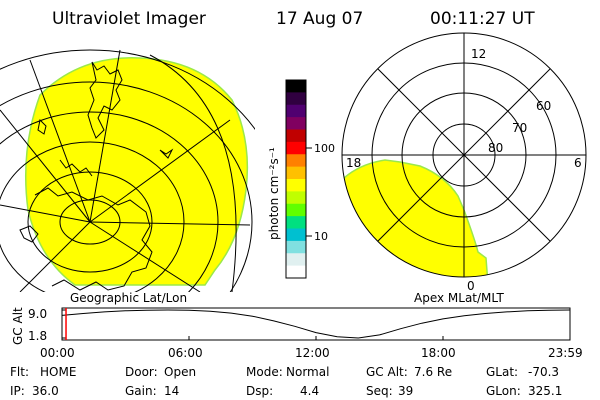 This screenshot has height=400, width=600. I want to click on mlat-label-60: 60, so click(543, 106).